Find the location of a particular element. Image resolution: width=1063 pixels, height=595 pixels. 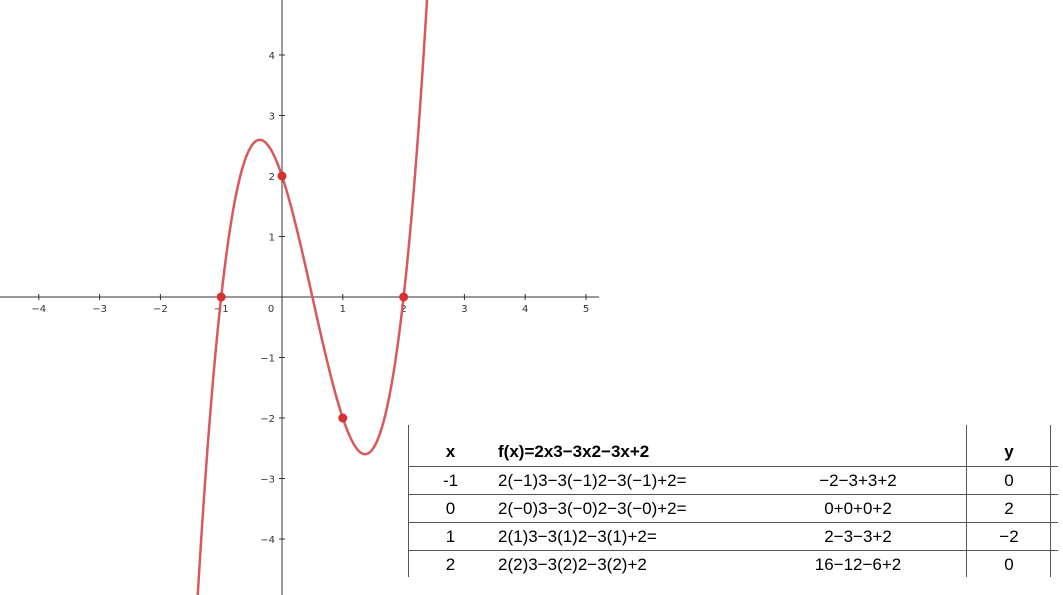

cell-substitution: 2(1)3−3(1)2−3(1)+2= is located at coordinates (577, 536).